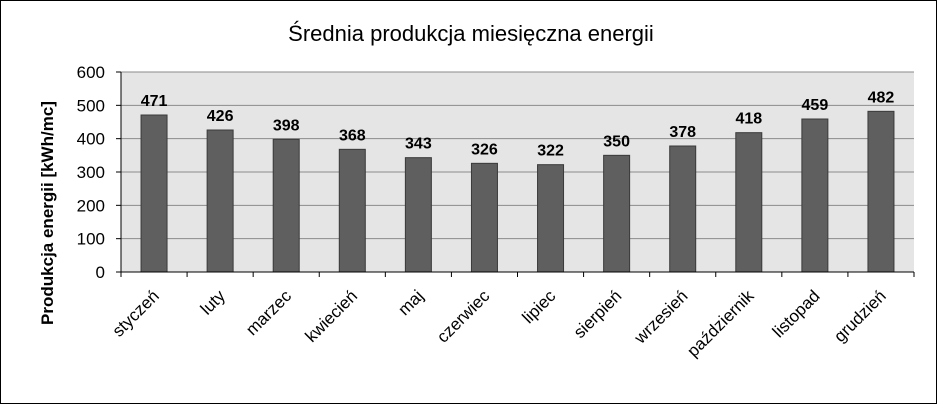 This screenshot has width=937, height=405. What do you see at coordinates (91, 105) in the screenshot?
I see `y-tick-label: 500` at bounding box center [91, 105].